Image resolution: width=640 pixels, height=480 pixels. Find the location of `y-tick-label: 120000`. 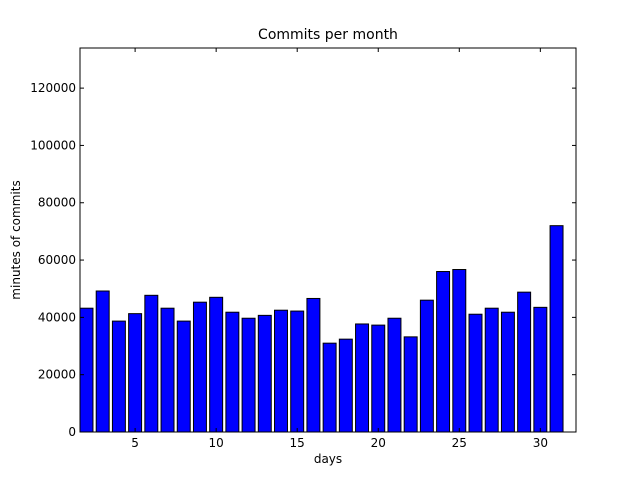

y-tick-label: 120000 is located at coordinates (53, 88).